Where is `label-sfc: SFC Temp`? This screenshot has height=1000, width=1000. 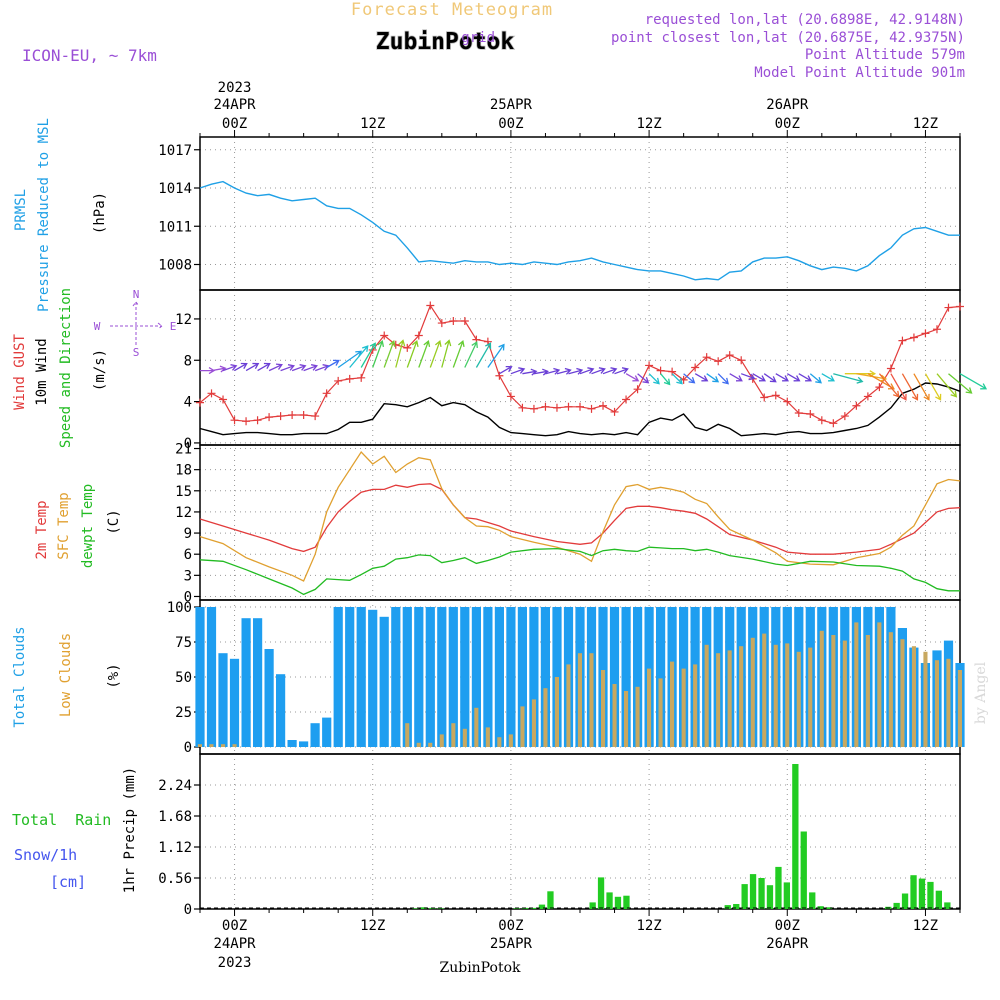 label-sfc: SFC Temp is located at coordinates (64, 525).